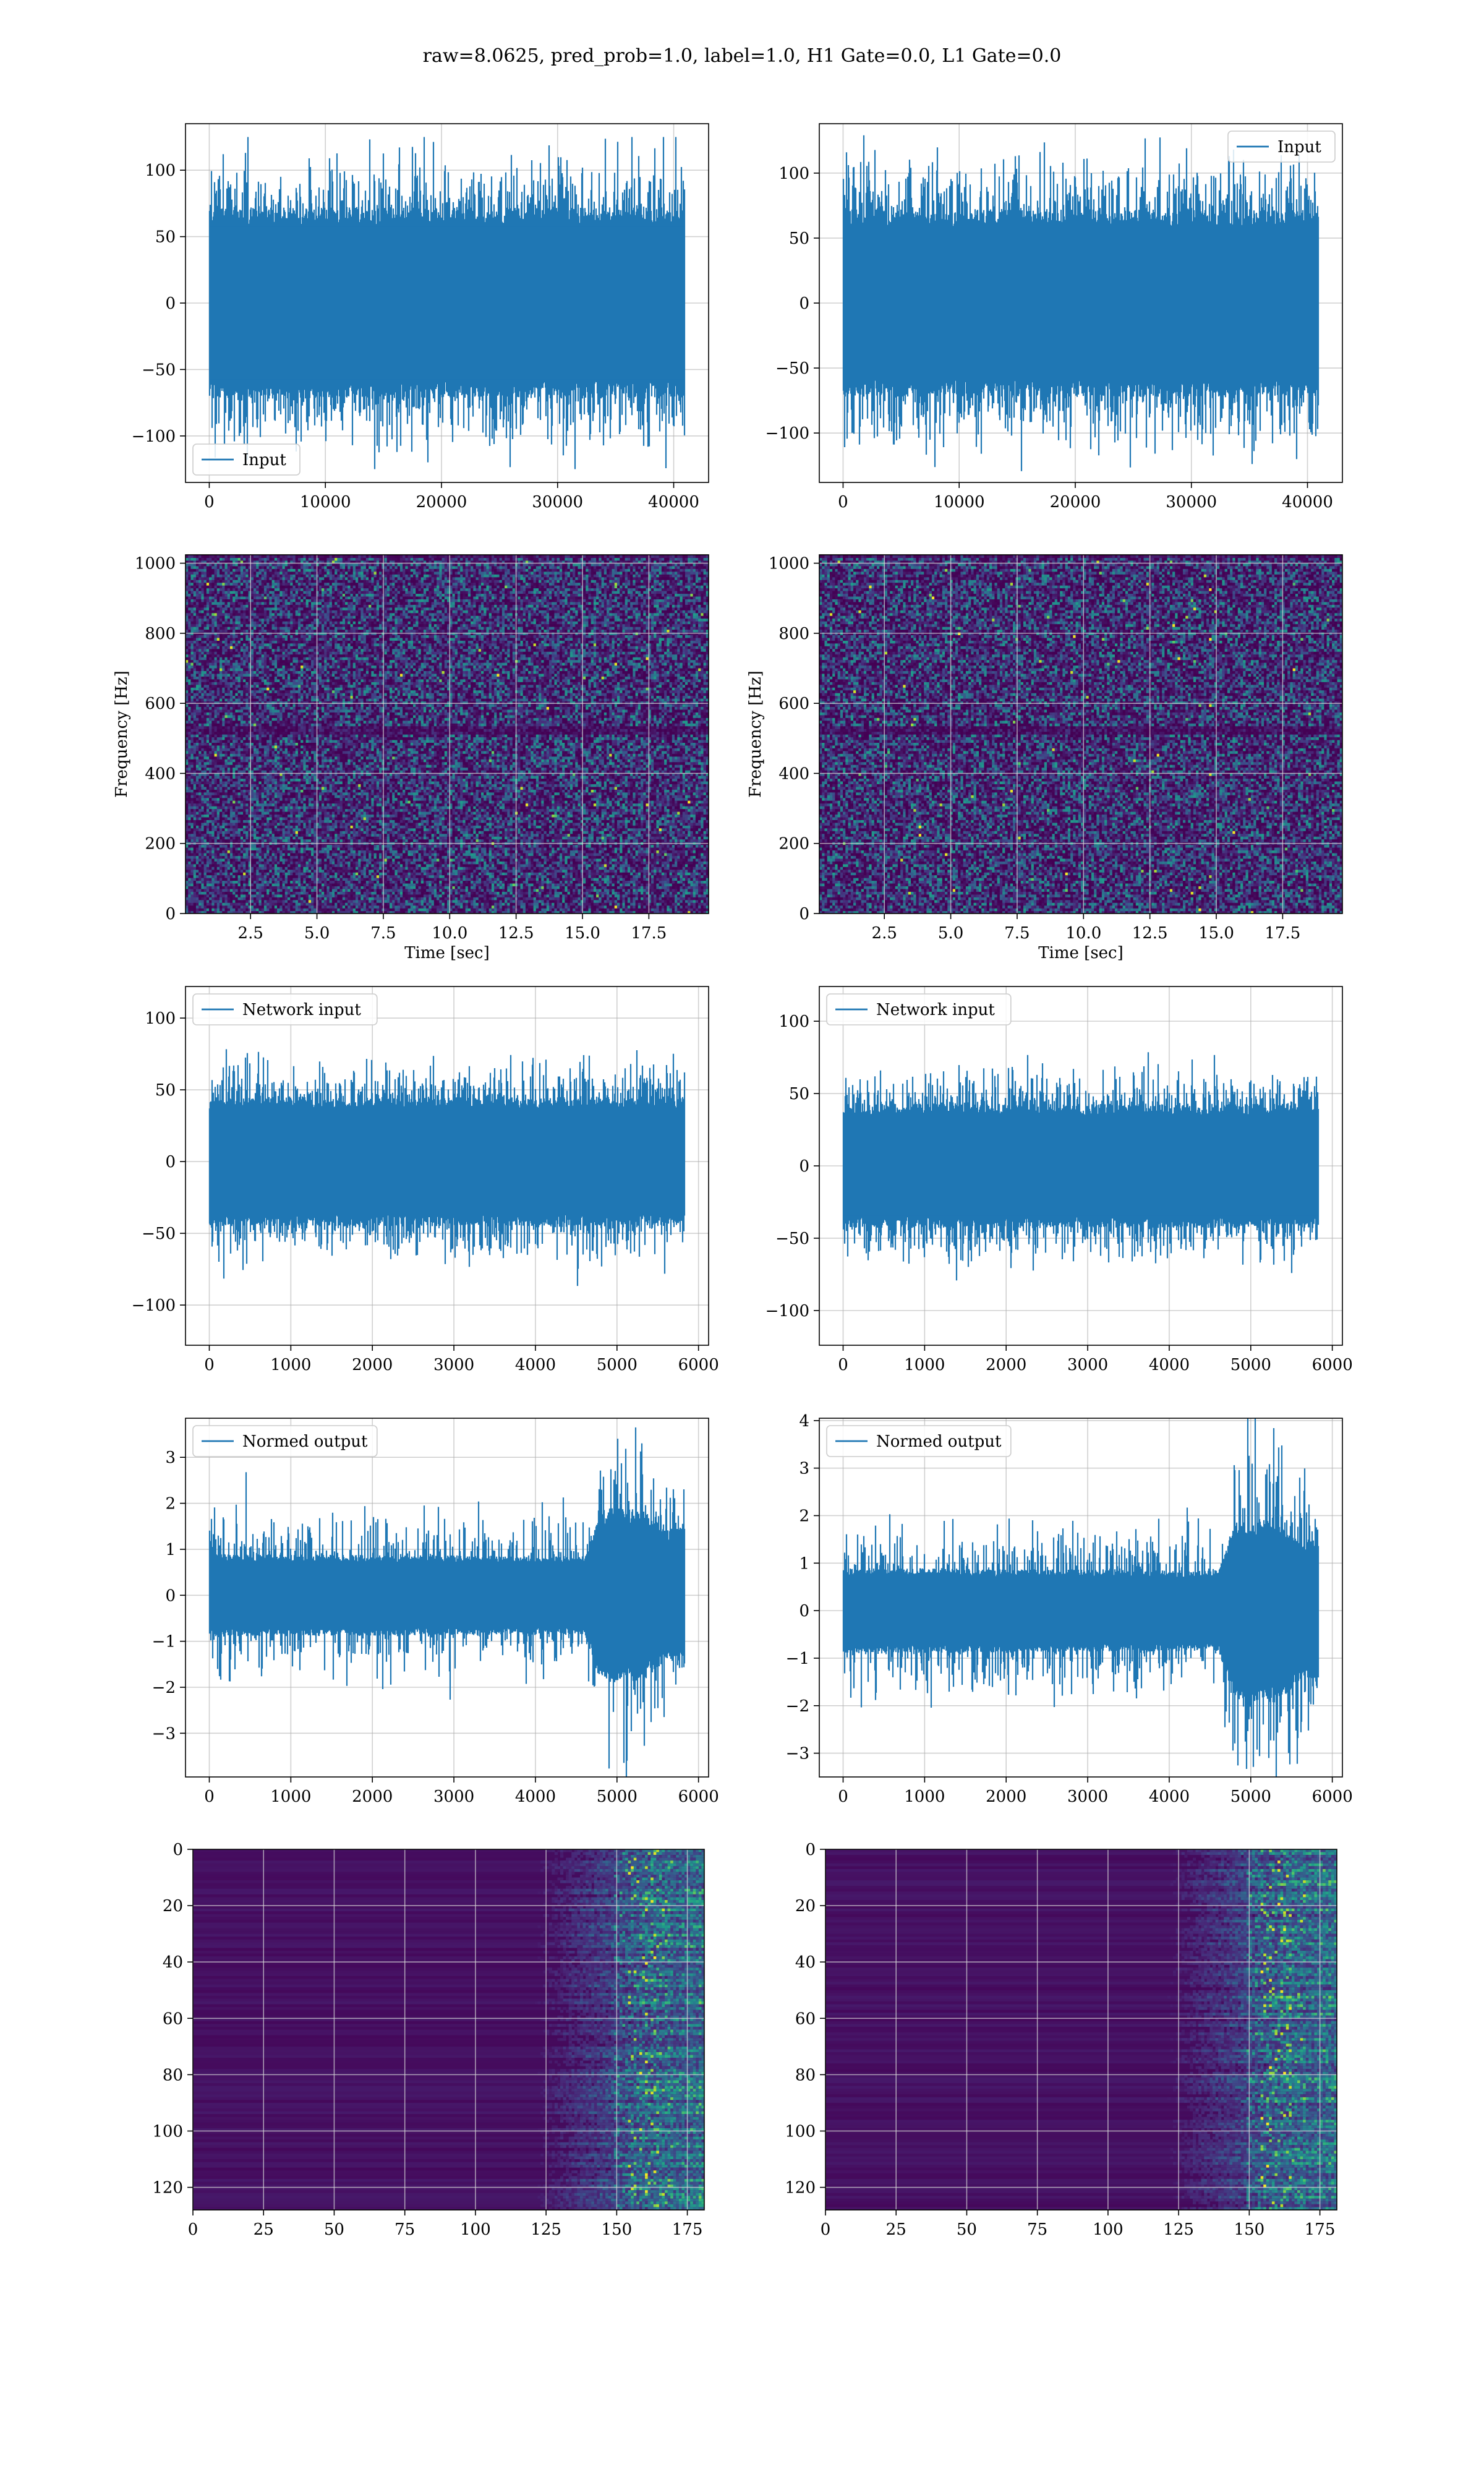 The width and height of the screenshot is (1484, 2474). What do you see at coordinates (799, 239) in the screenshot?
I see `y-tick-label: 50` at bounding box center [799, 239].